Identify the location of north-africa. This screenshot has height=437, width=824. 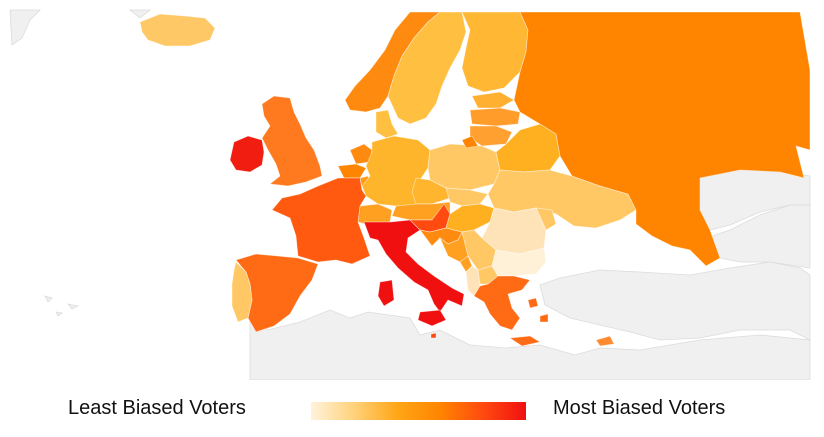
(530, 344).